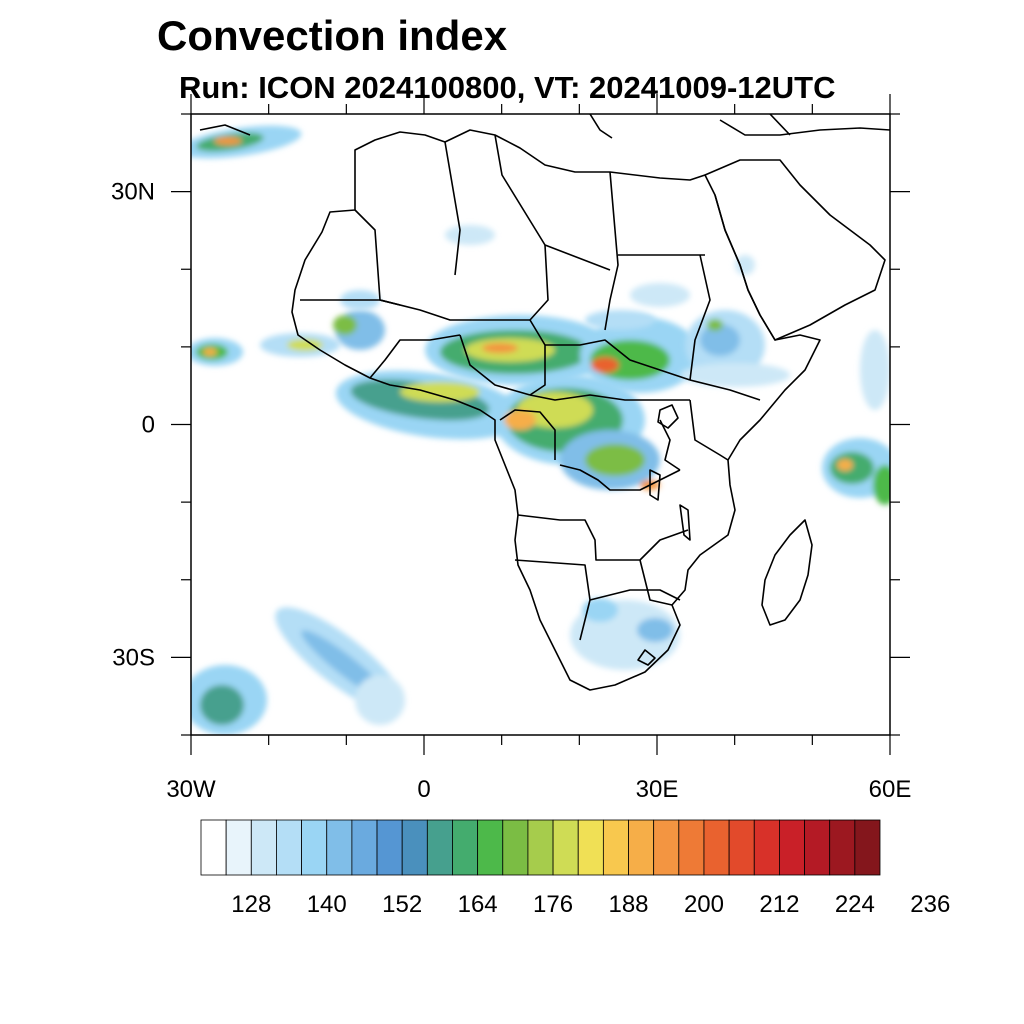 The width and height of the screenshot is (1024, 1024). What do you see at coordinates (890, 789) in the screenshot?
I see `lon-tick-label: 60E` at bounding box center [890, 789].